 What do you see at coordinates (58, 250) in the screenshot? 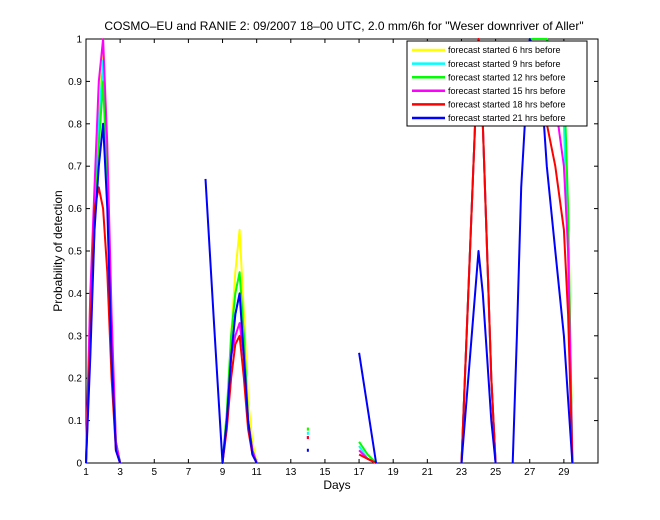
I see `y-axis-label: Probability of detection` at bounding box center [58, 250].